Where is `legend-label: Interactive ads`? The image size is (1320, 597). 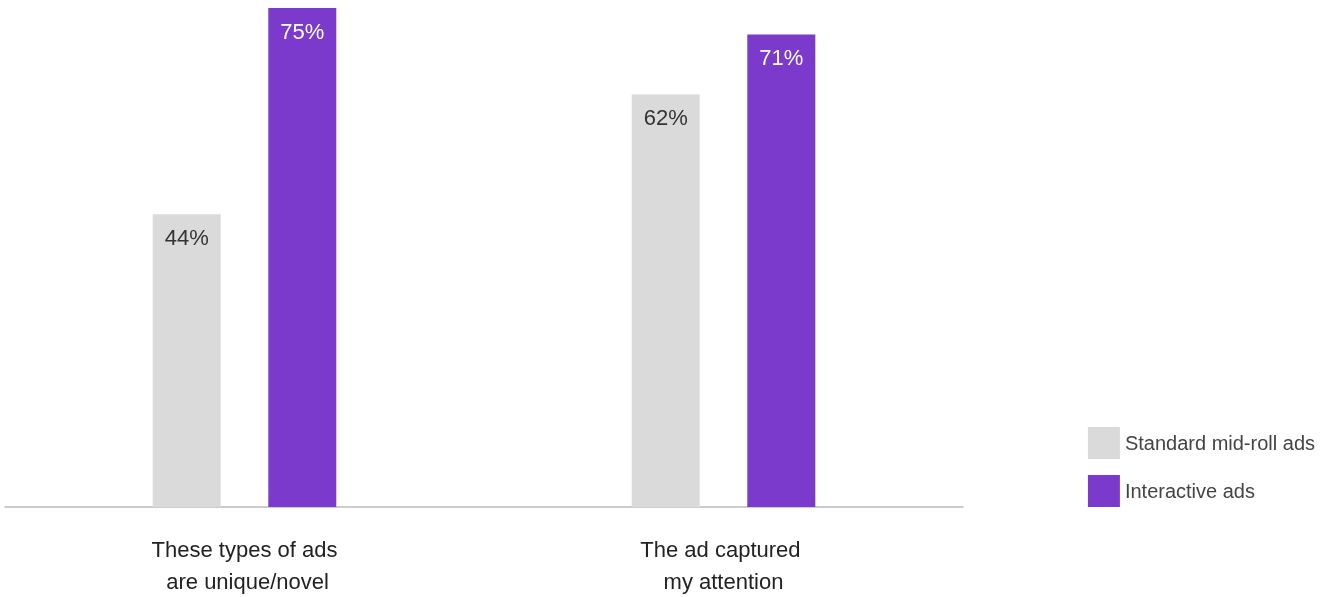
legend-label: Interactive ads is located at coordinates (1189, 491).